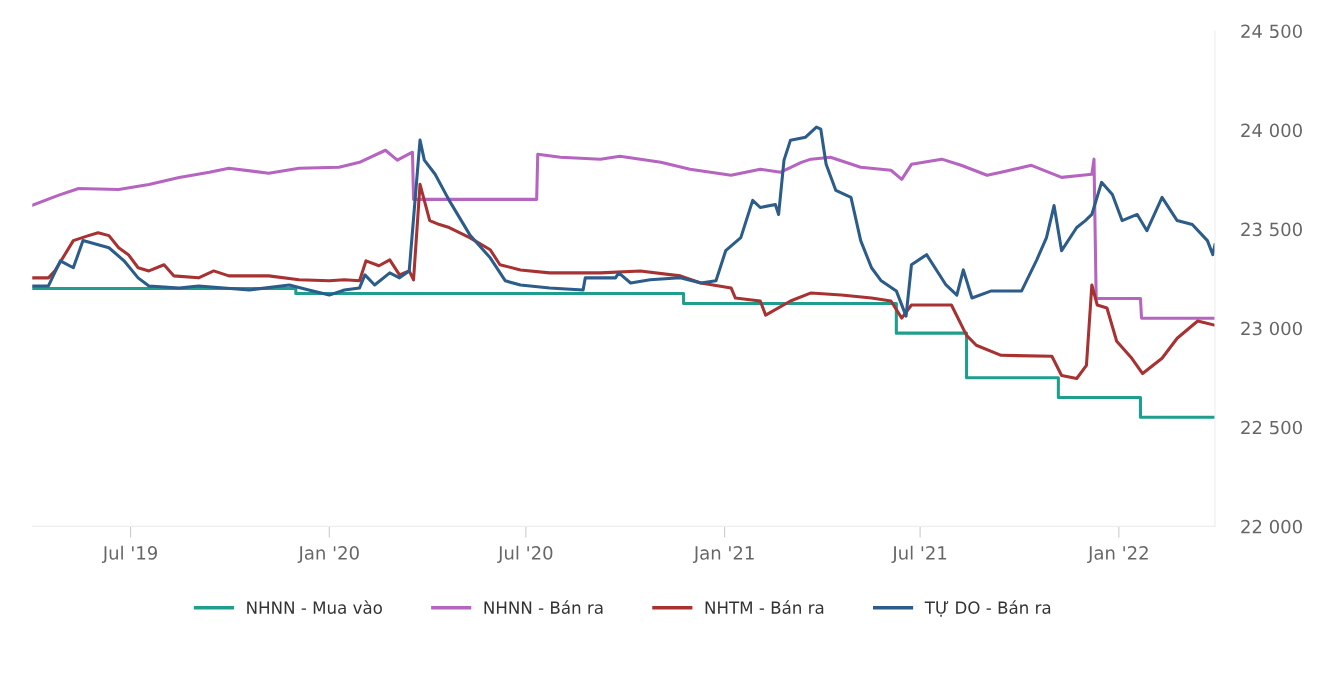 The image size is (1344, 688). I want to click on x-tick-label: Jan '20, so click(328, 555).